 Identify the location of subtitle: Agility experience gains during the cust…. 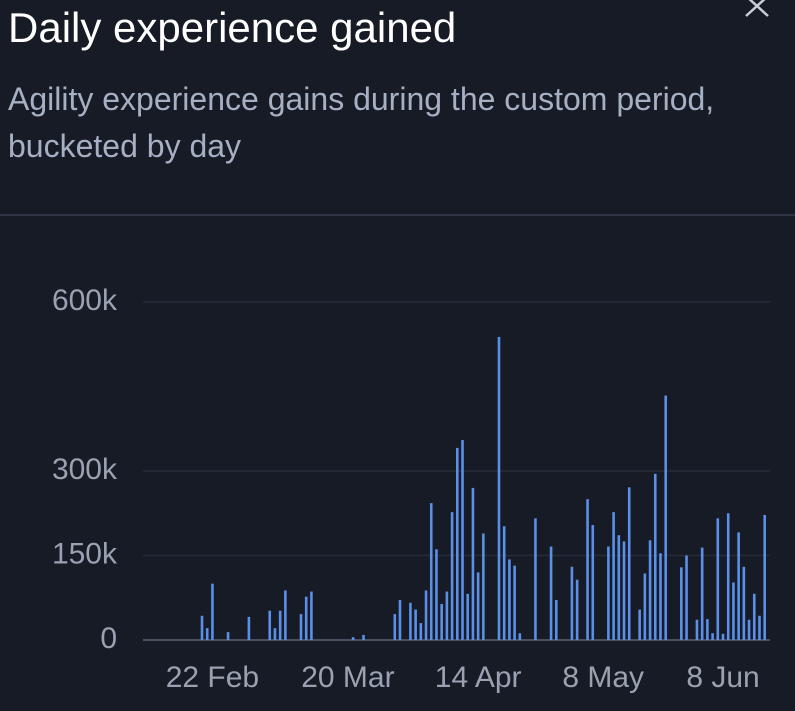
(361, 122).